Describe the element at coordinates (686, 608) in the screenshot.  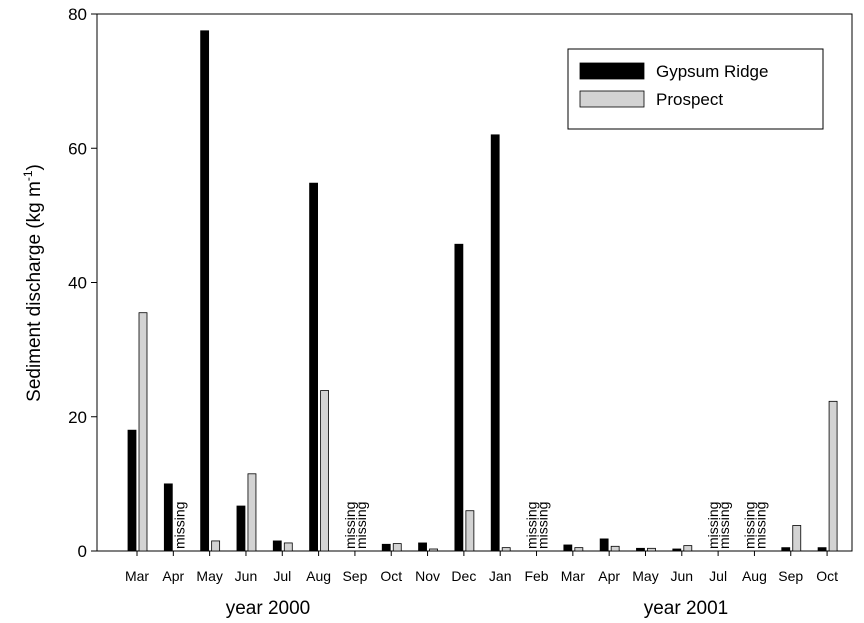
I see `group-label: year 2001` at that location.